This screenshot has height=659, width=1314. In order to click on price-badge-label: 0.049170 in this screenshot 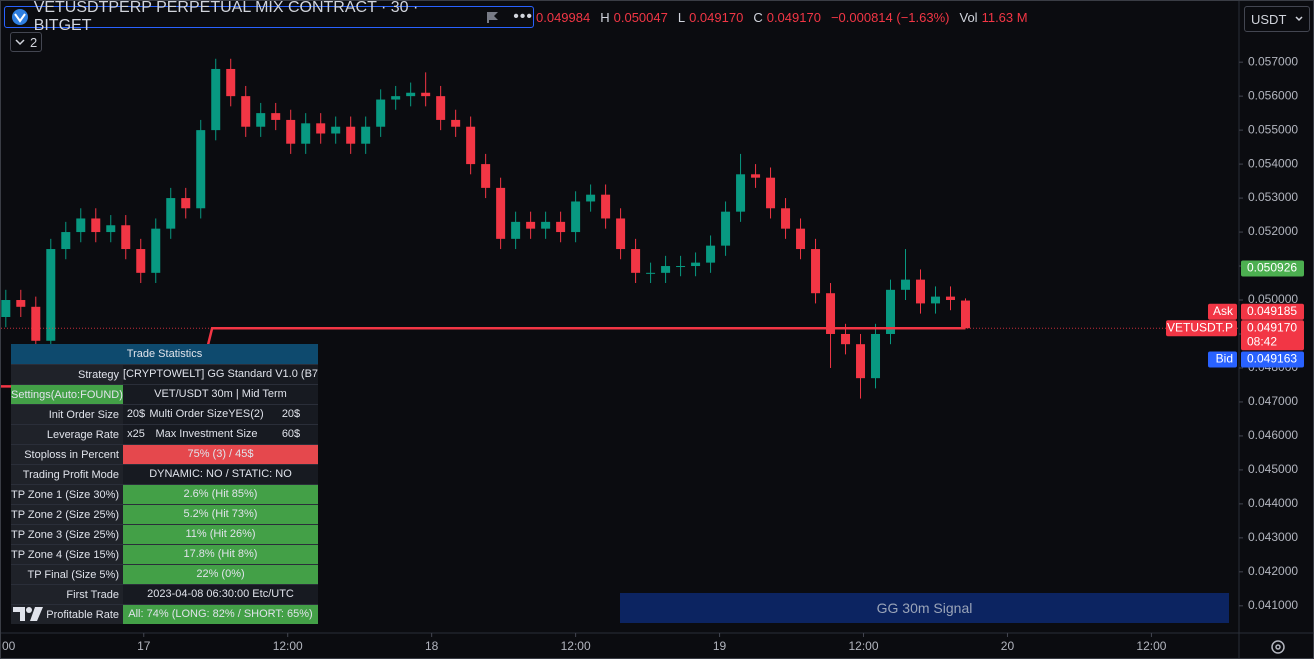, I will do `click(1272, 327)`.